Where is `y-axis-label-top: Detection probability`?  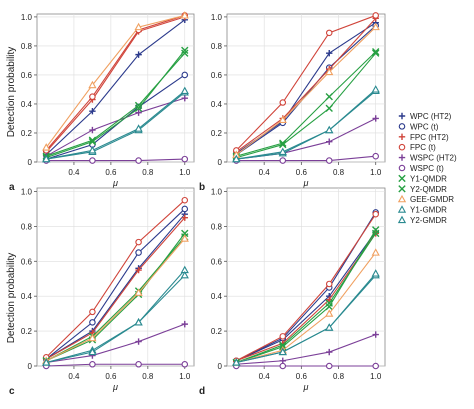
y-axis-label-top: Detection probability is located at coordinates (11, 92).